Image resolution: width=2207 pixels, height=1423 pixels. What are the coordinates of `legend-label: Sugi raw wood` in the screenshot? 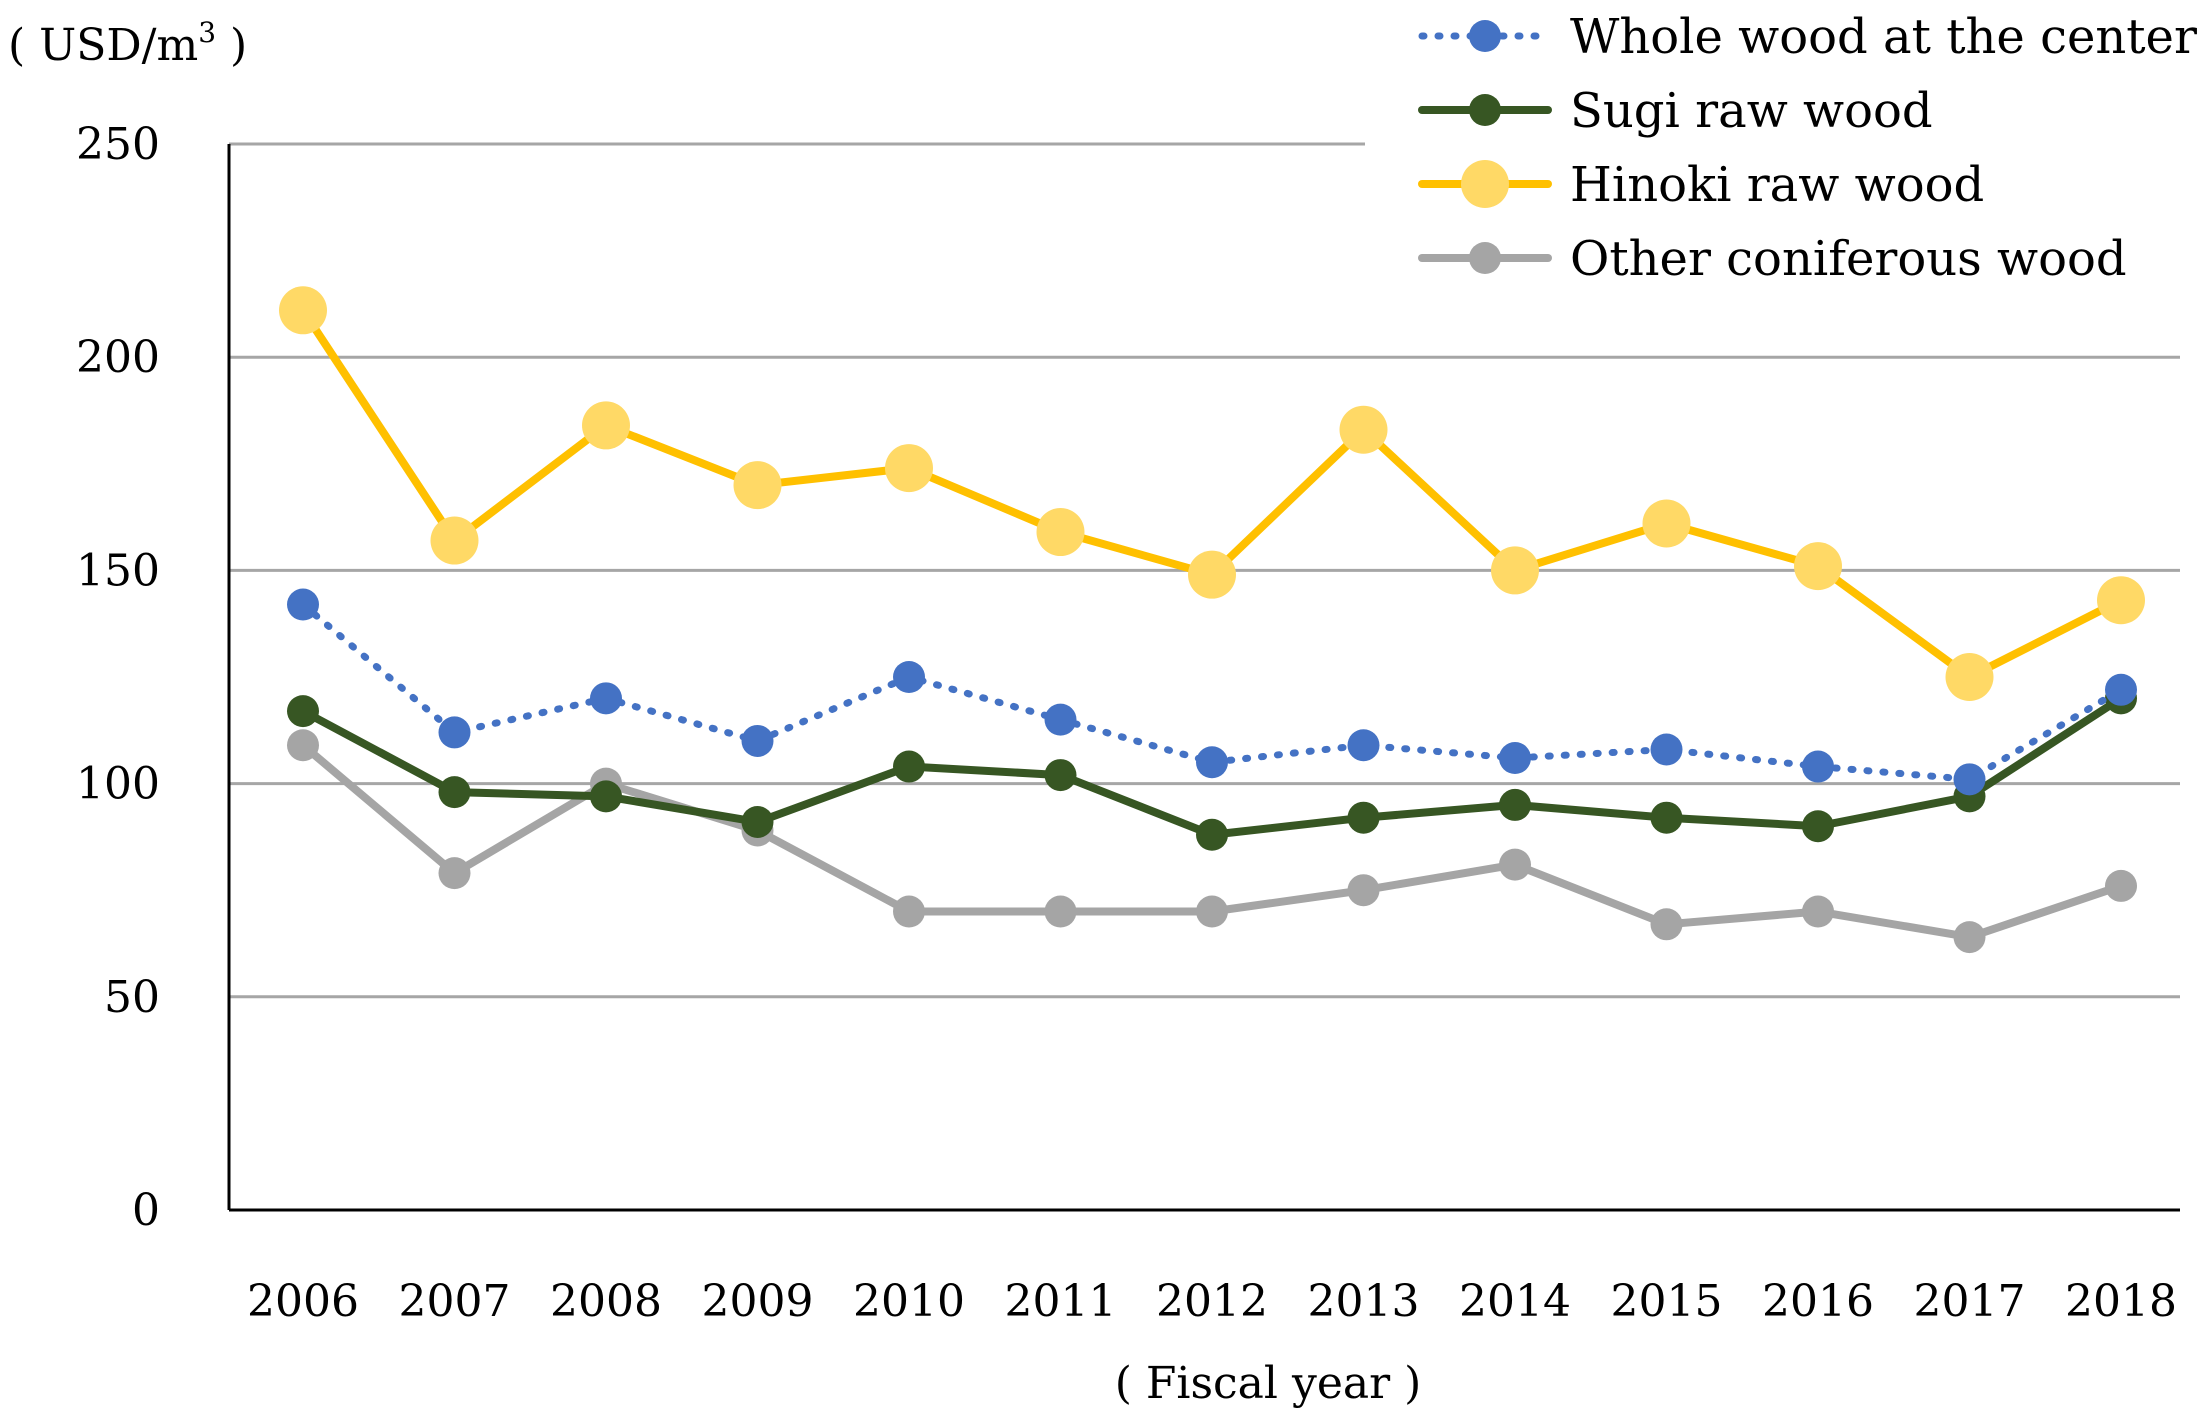 It's located at (1751, 111).